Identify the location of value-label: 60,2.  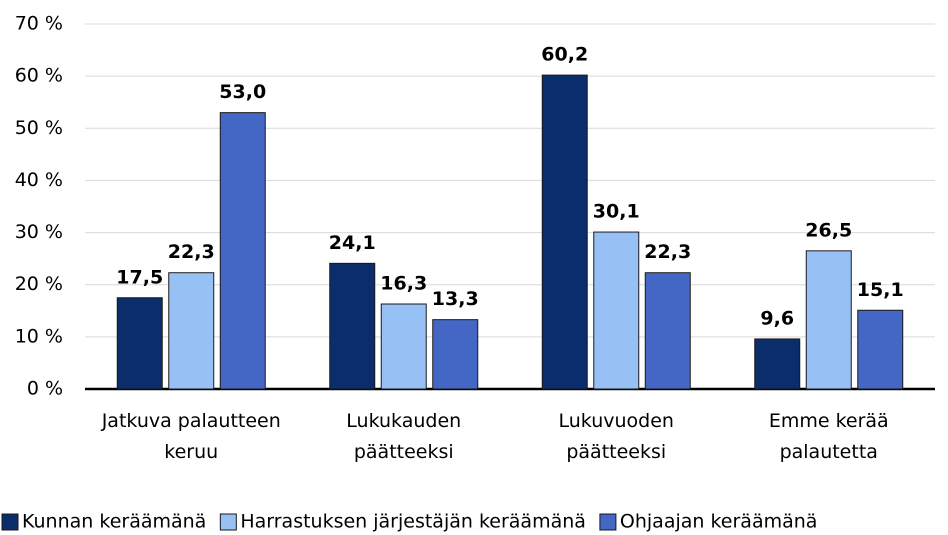
(564, 55).